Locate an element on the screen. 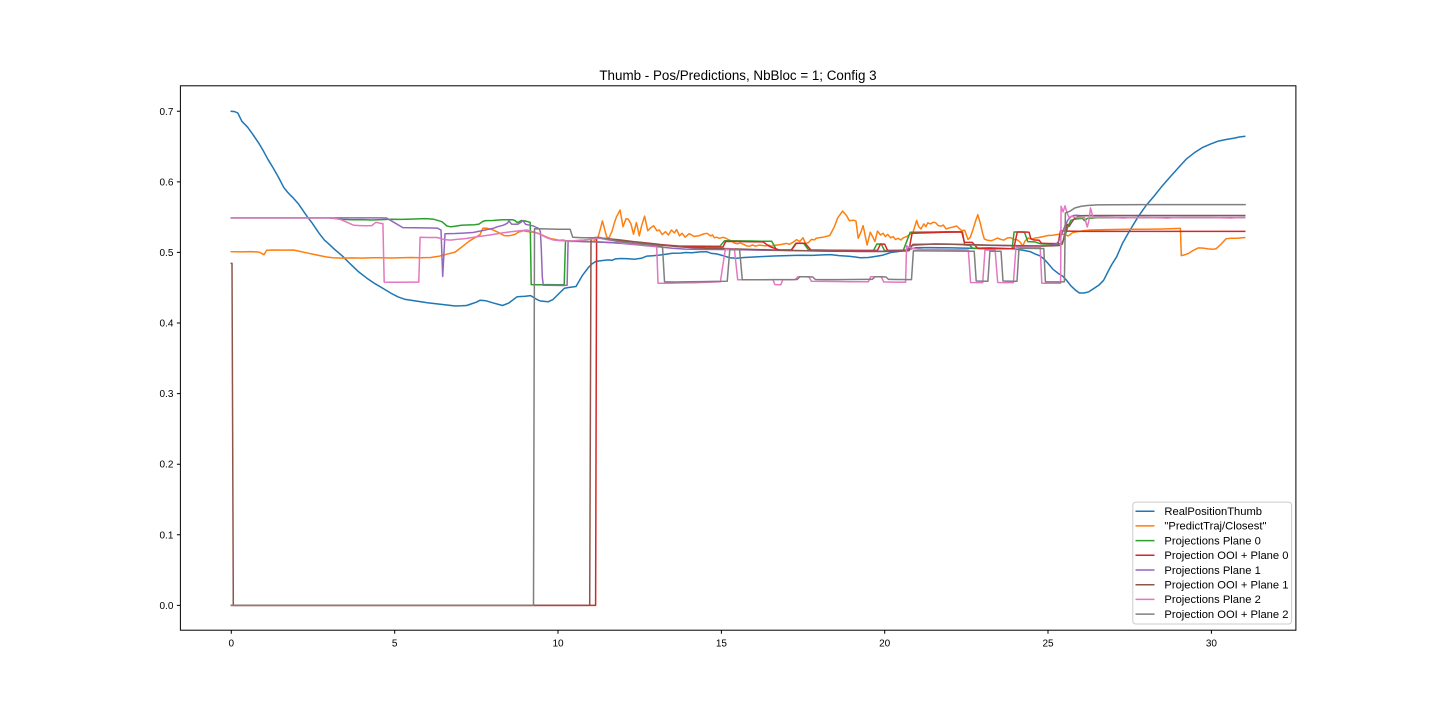 The width and height of the screenshot is (1440, 720). svg-text: 30 is located at coordinates (1212, 644).